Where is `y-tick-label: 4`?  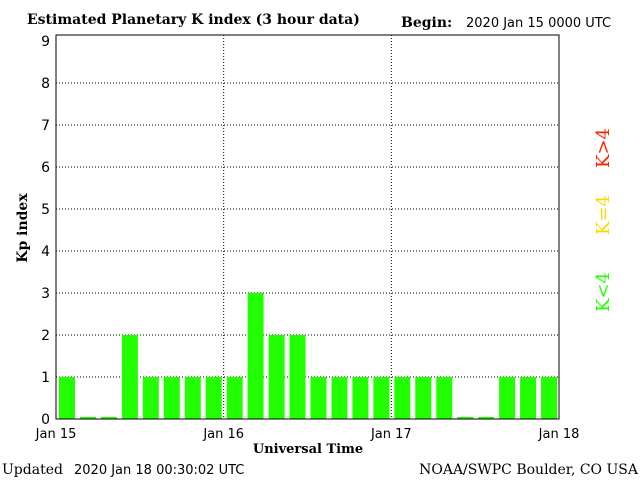
y-tick-label: 4 is located at coordinates (45, 252).